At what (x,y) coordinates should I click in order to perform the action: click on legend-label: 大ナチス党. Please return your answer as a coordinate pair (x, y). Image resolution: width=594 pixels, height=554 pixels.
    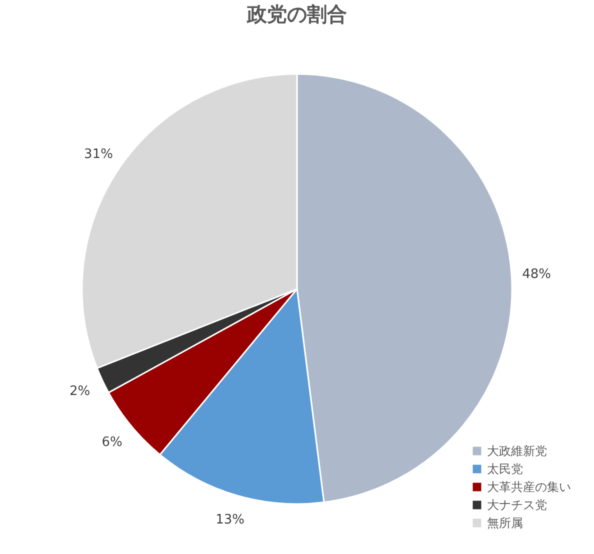
    Looking at the image, I should click on (517, 505).